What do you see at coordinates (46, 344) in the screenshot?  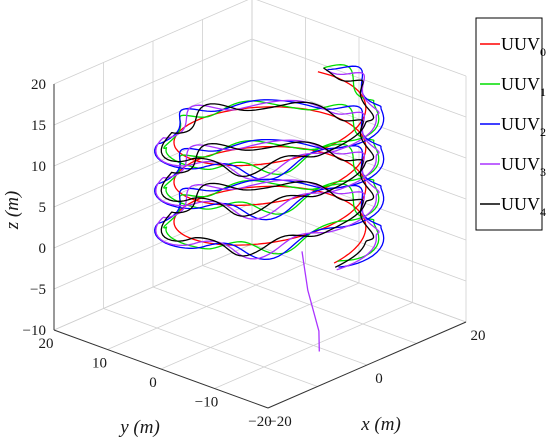 I see `y-tick-label: 20` at bounding box center [46, 344].